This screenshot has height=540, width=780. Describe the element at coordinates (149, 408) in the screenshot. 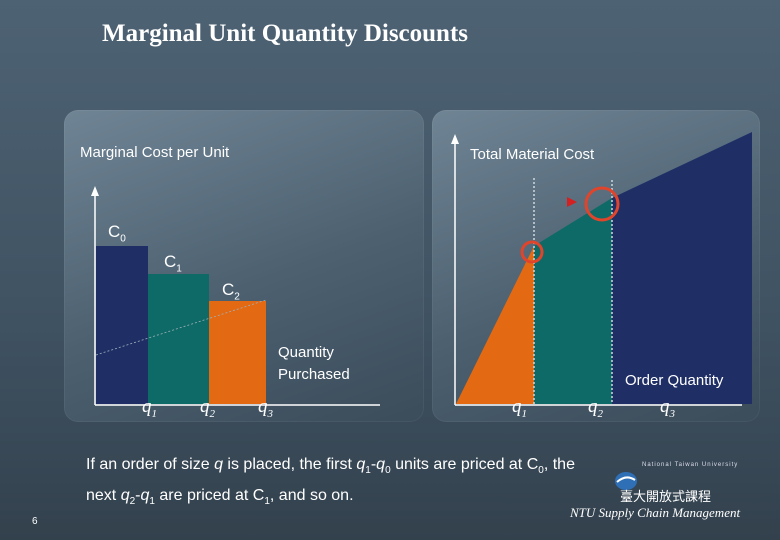

I see `left-tick-q1: q1` at that location.